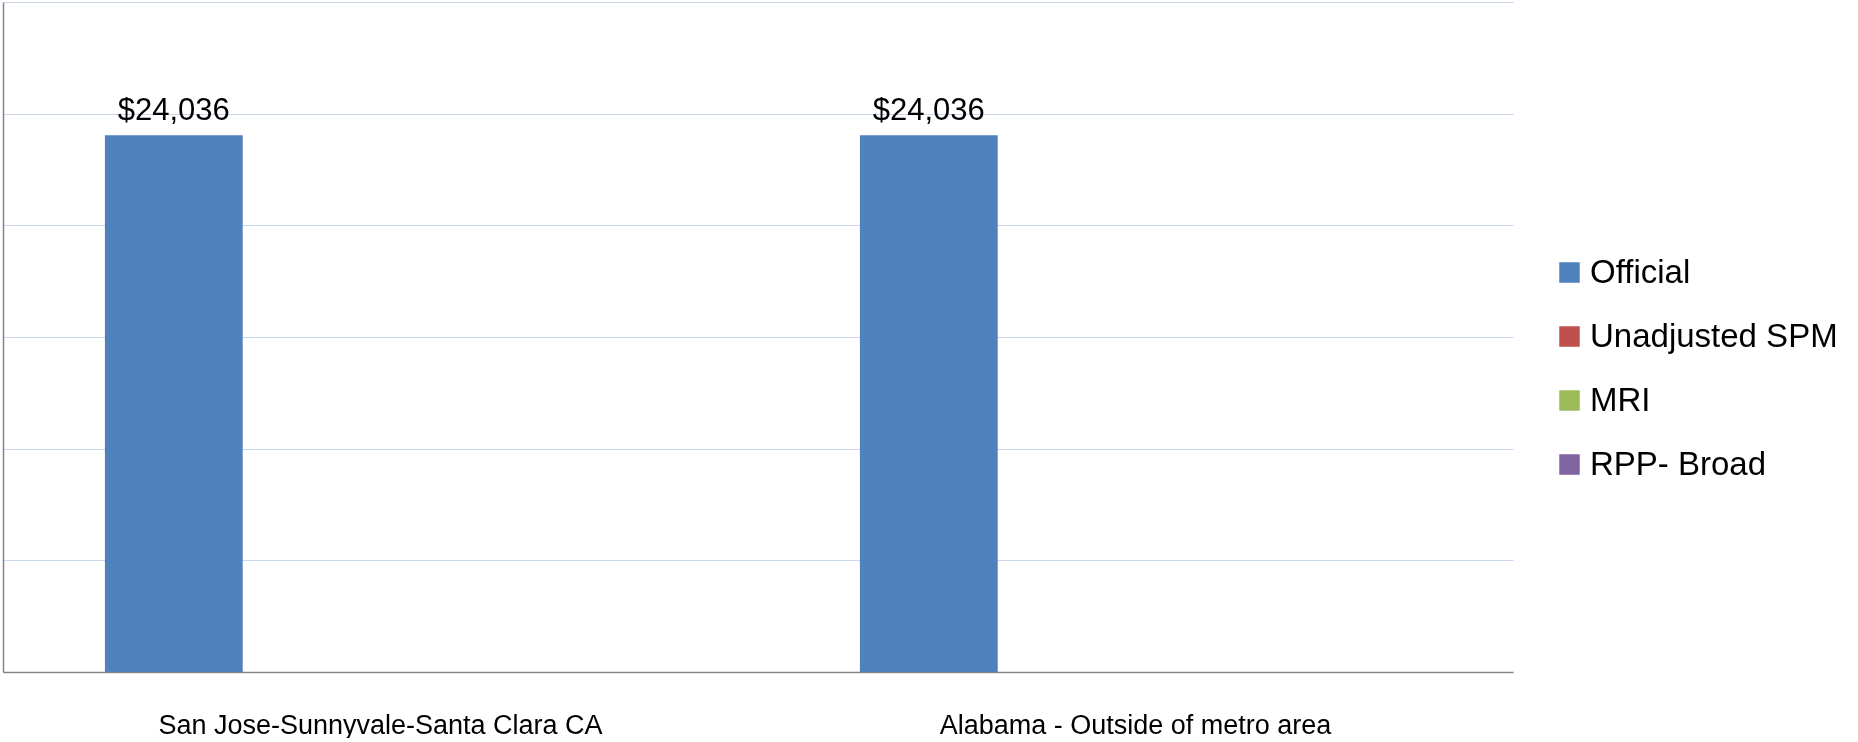 This screenshot has width=1858, height=742. What do you see at coordinates (1136, 724) in the screenshot?
I see `x-tick-label: Alabama - Outside of metro area` at bounding box center [1136, 724].